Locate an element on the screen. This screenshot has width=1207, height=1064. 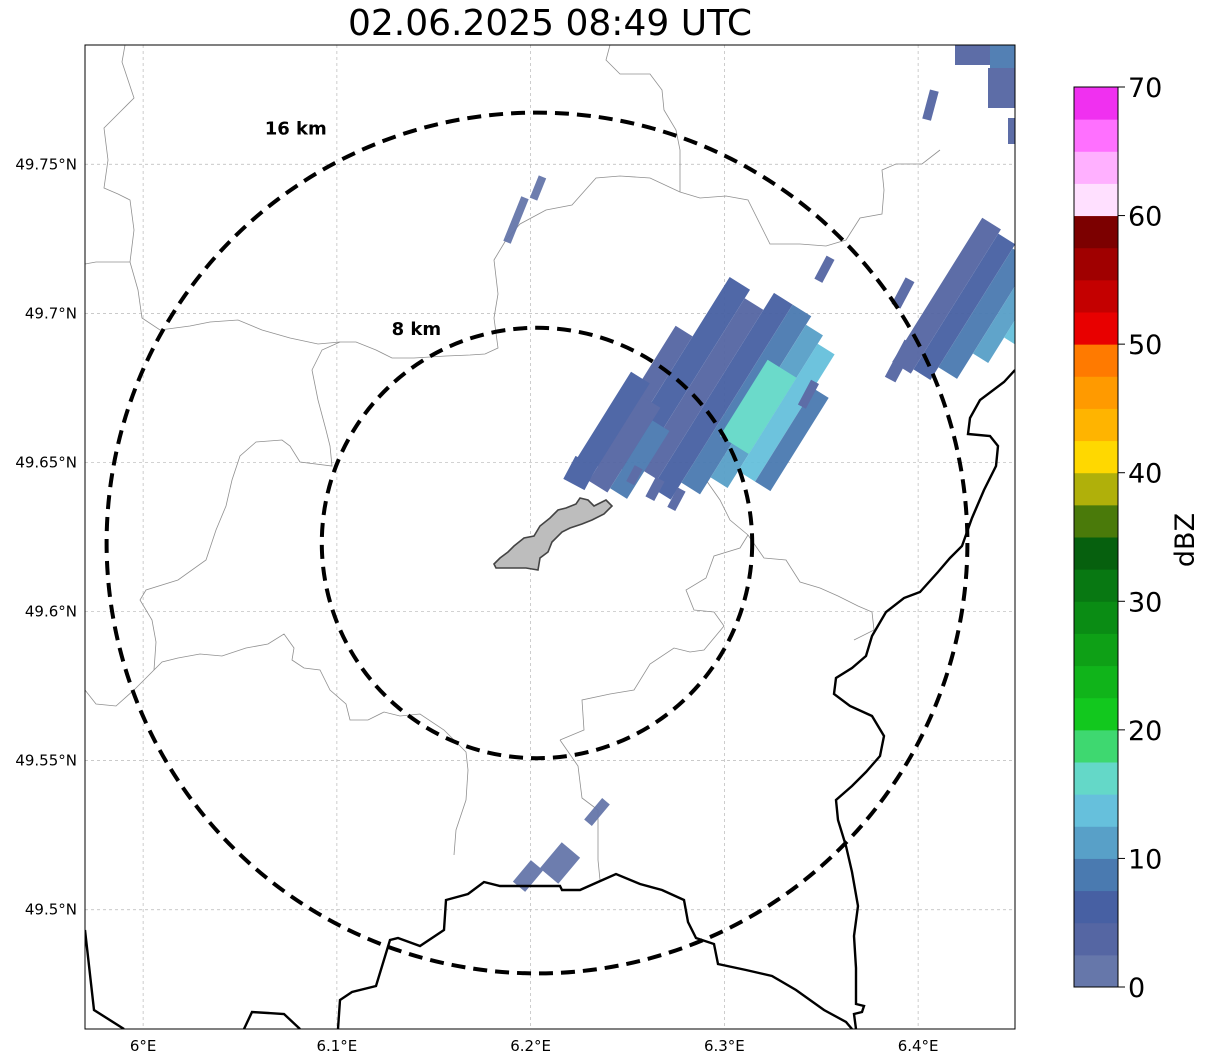
colorbar is located at coordinates (1096, 537).